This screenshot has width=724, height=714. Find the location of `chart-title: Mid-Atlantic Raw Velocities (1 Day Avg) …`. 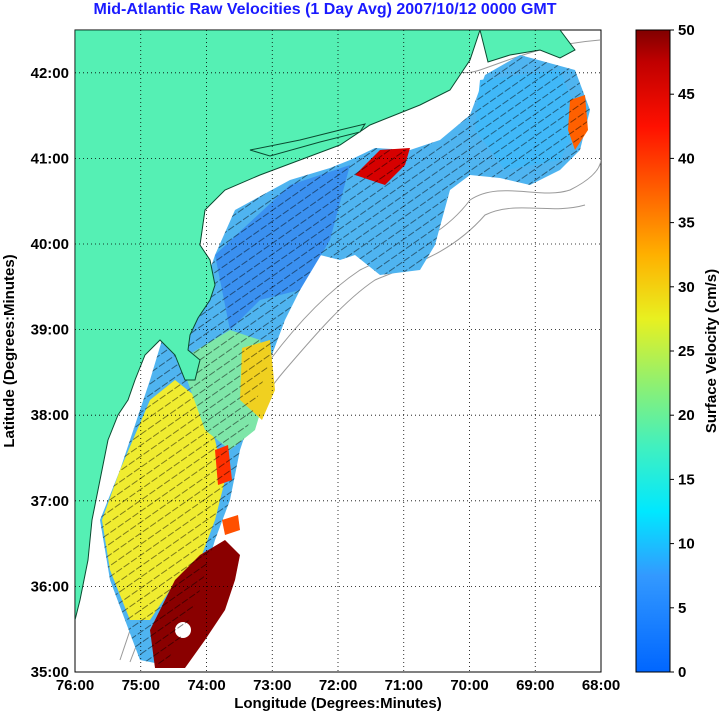

chart-title: Mid-Atlantic Raw Velocities (1 Day Avg) … is located at coordinates (325, 9).